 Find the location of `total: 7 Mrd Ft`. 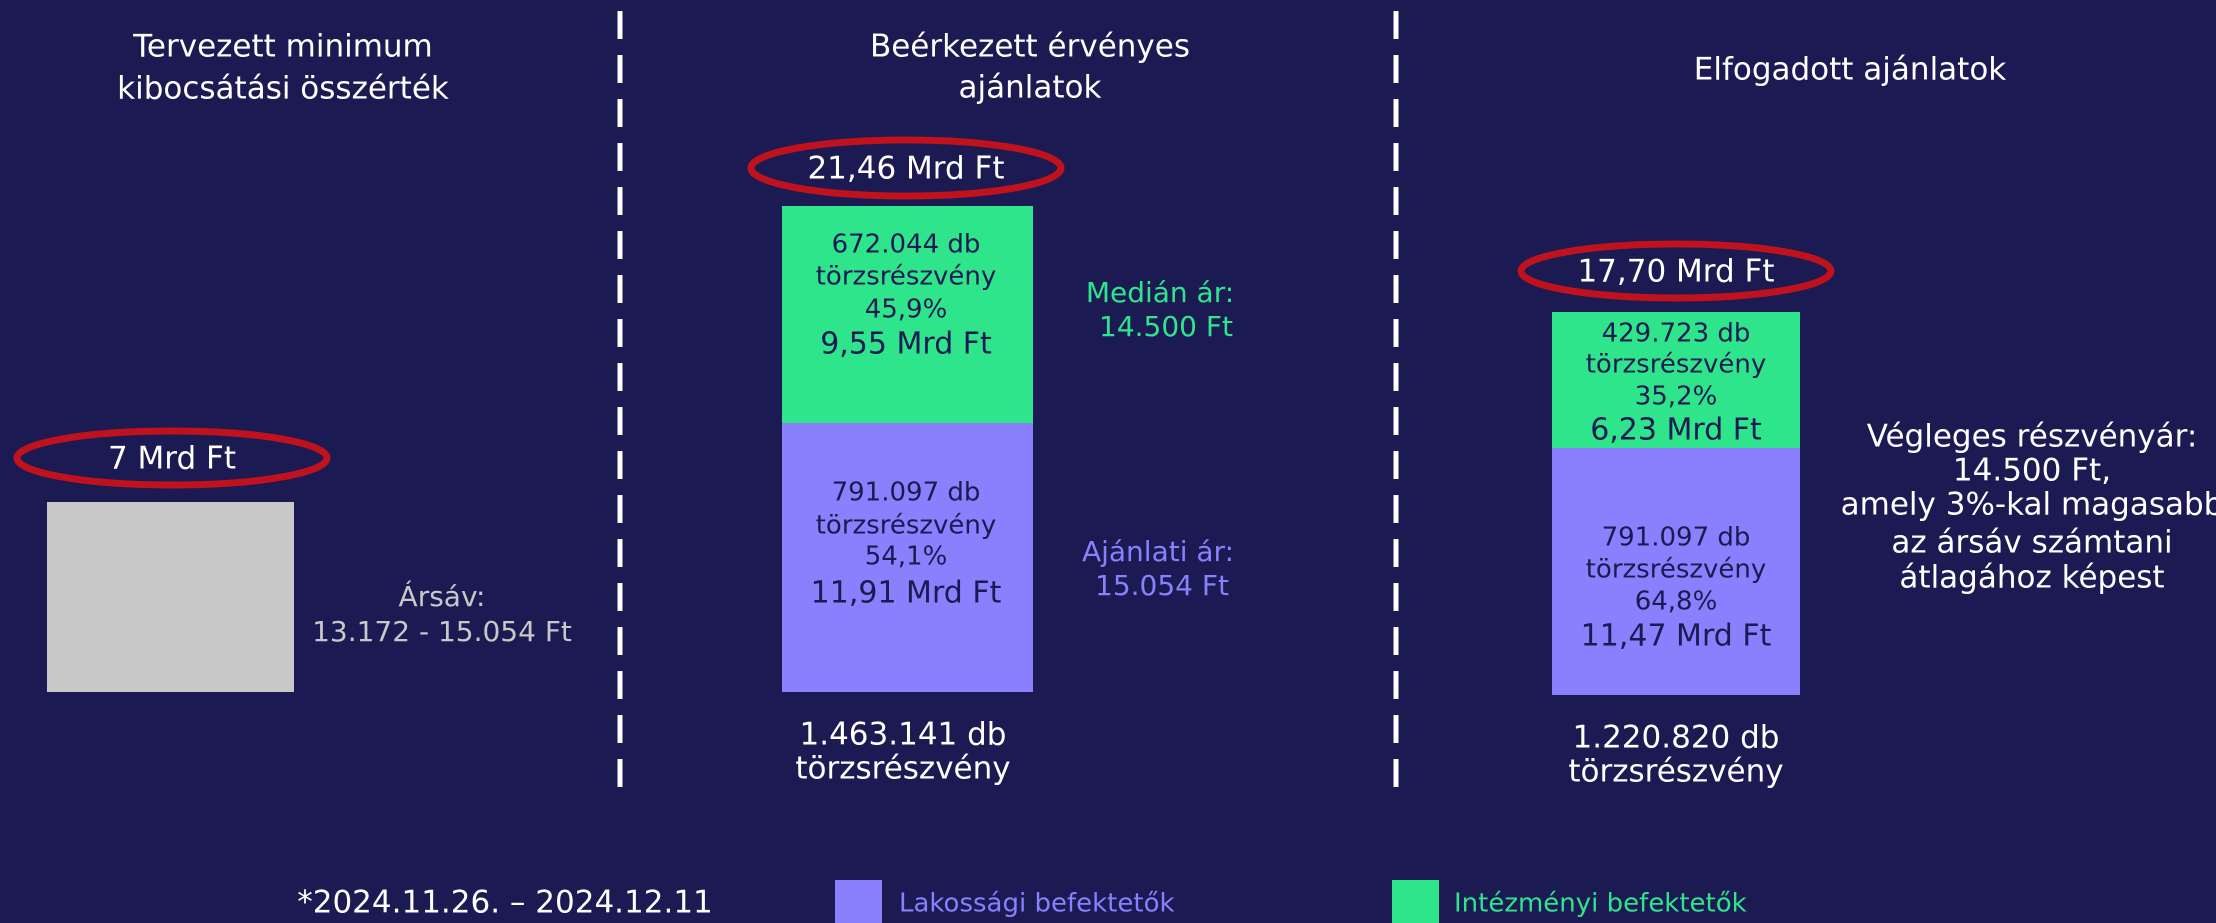

total: 7 Mrd Ft is located at coordinates (172, 459).